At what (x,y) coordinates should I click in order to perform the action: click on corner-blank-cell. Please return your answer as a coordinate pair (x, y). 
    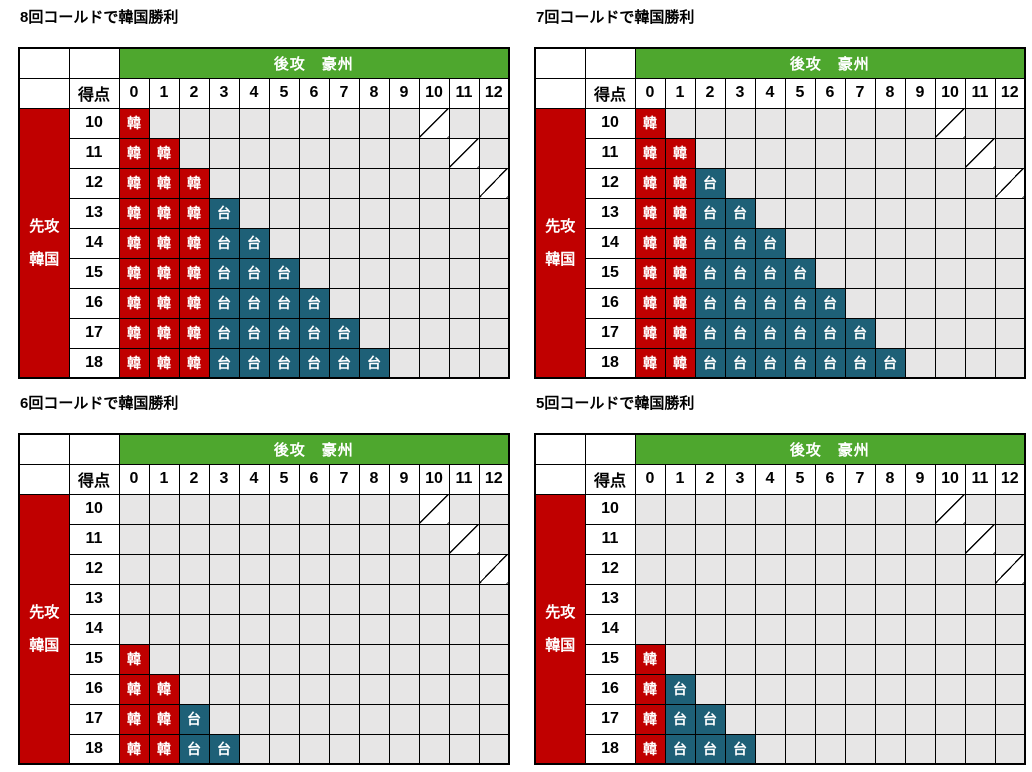
    Looking at the image, I should click on (44, 93).